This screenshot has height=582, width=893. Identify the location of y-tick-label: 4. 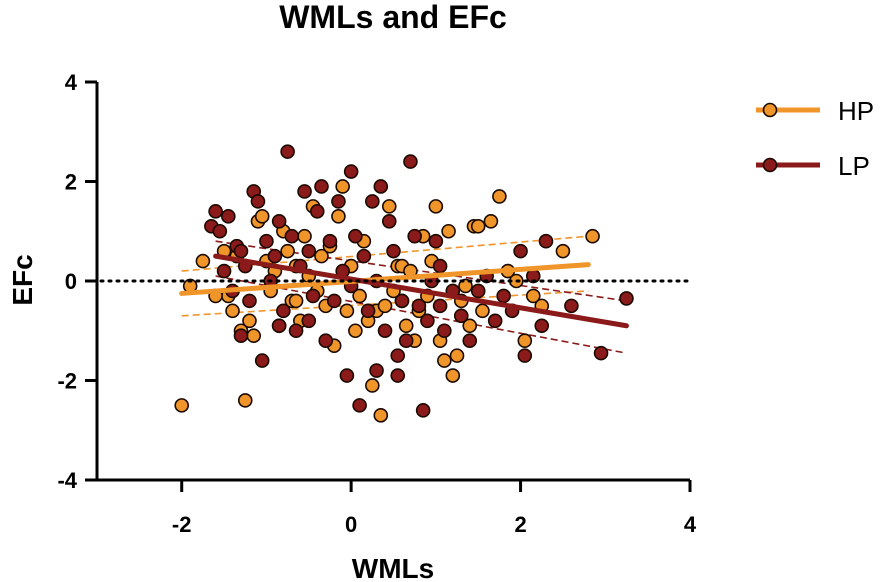
(71, 82).